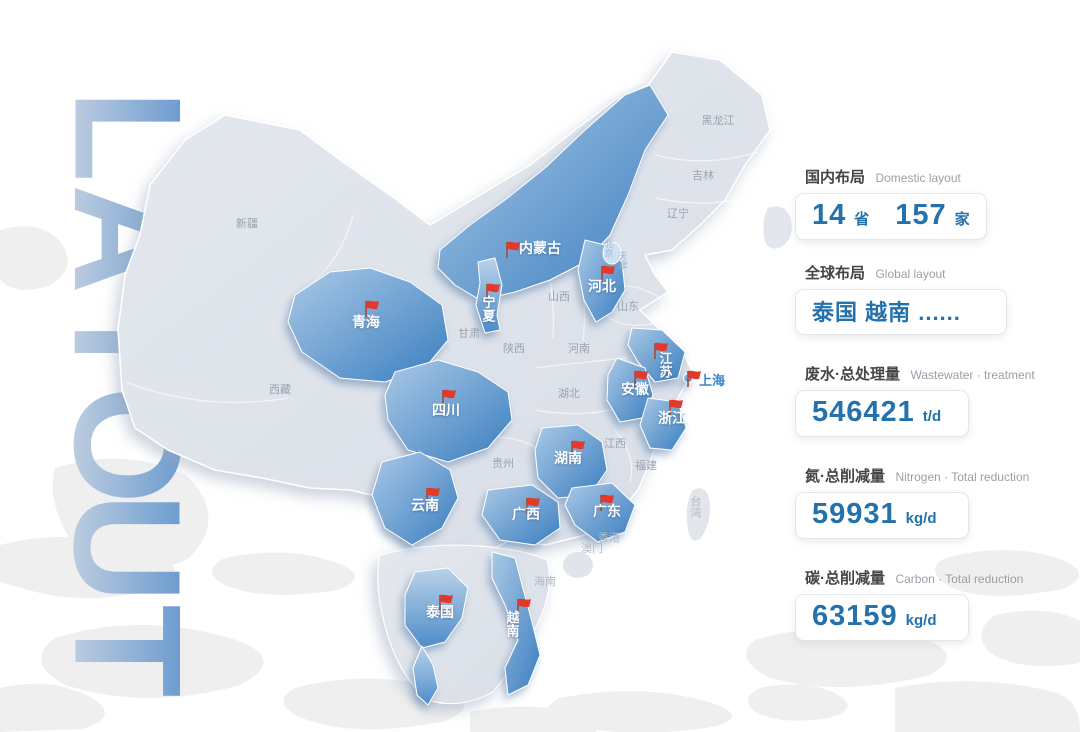  What do you see at coordinates (863, 412) in the screenshot?
I see `wastewater-value: 546421` at bounding box center [863, 412].